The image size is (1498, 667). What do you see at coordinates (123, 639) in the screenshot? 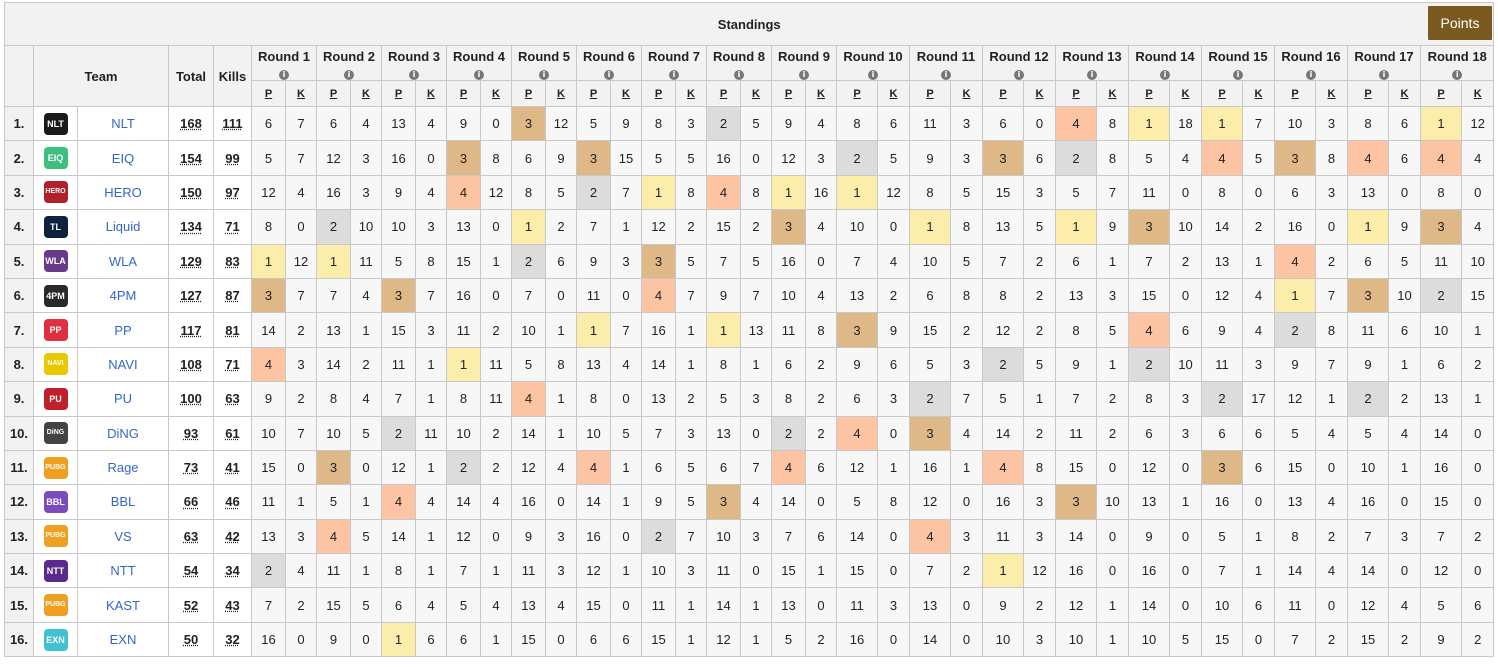
I see `team-name-link: EXN` at bounding box center [123, 639].